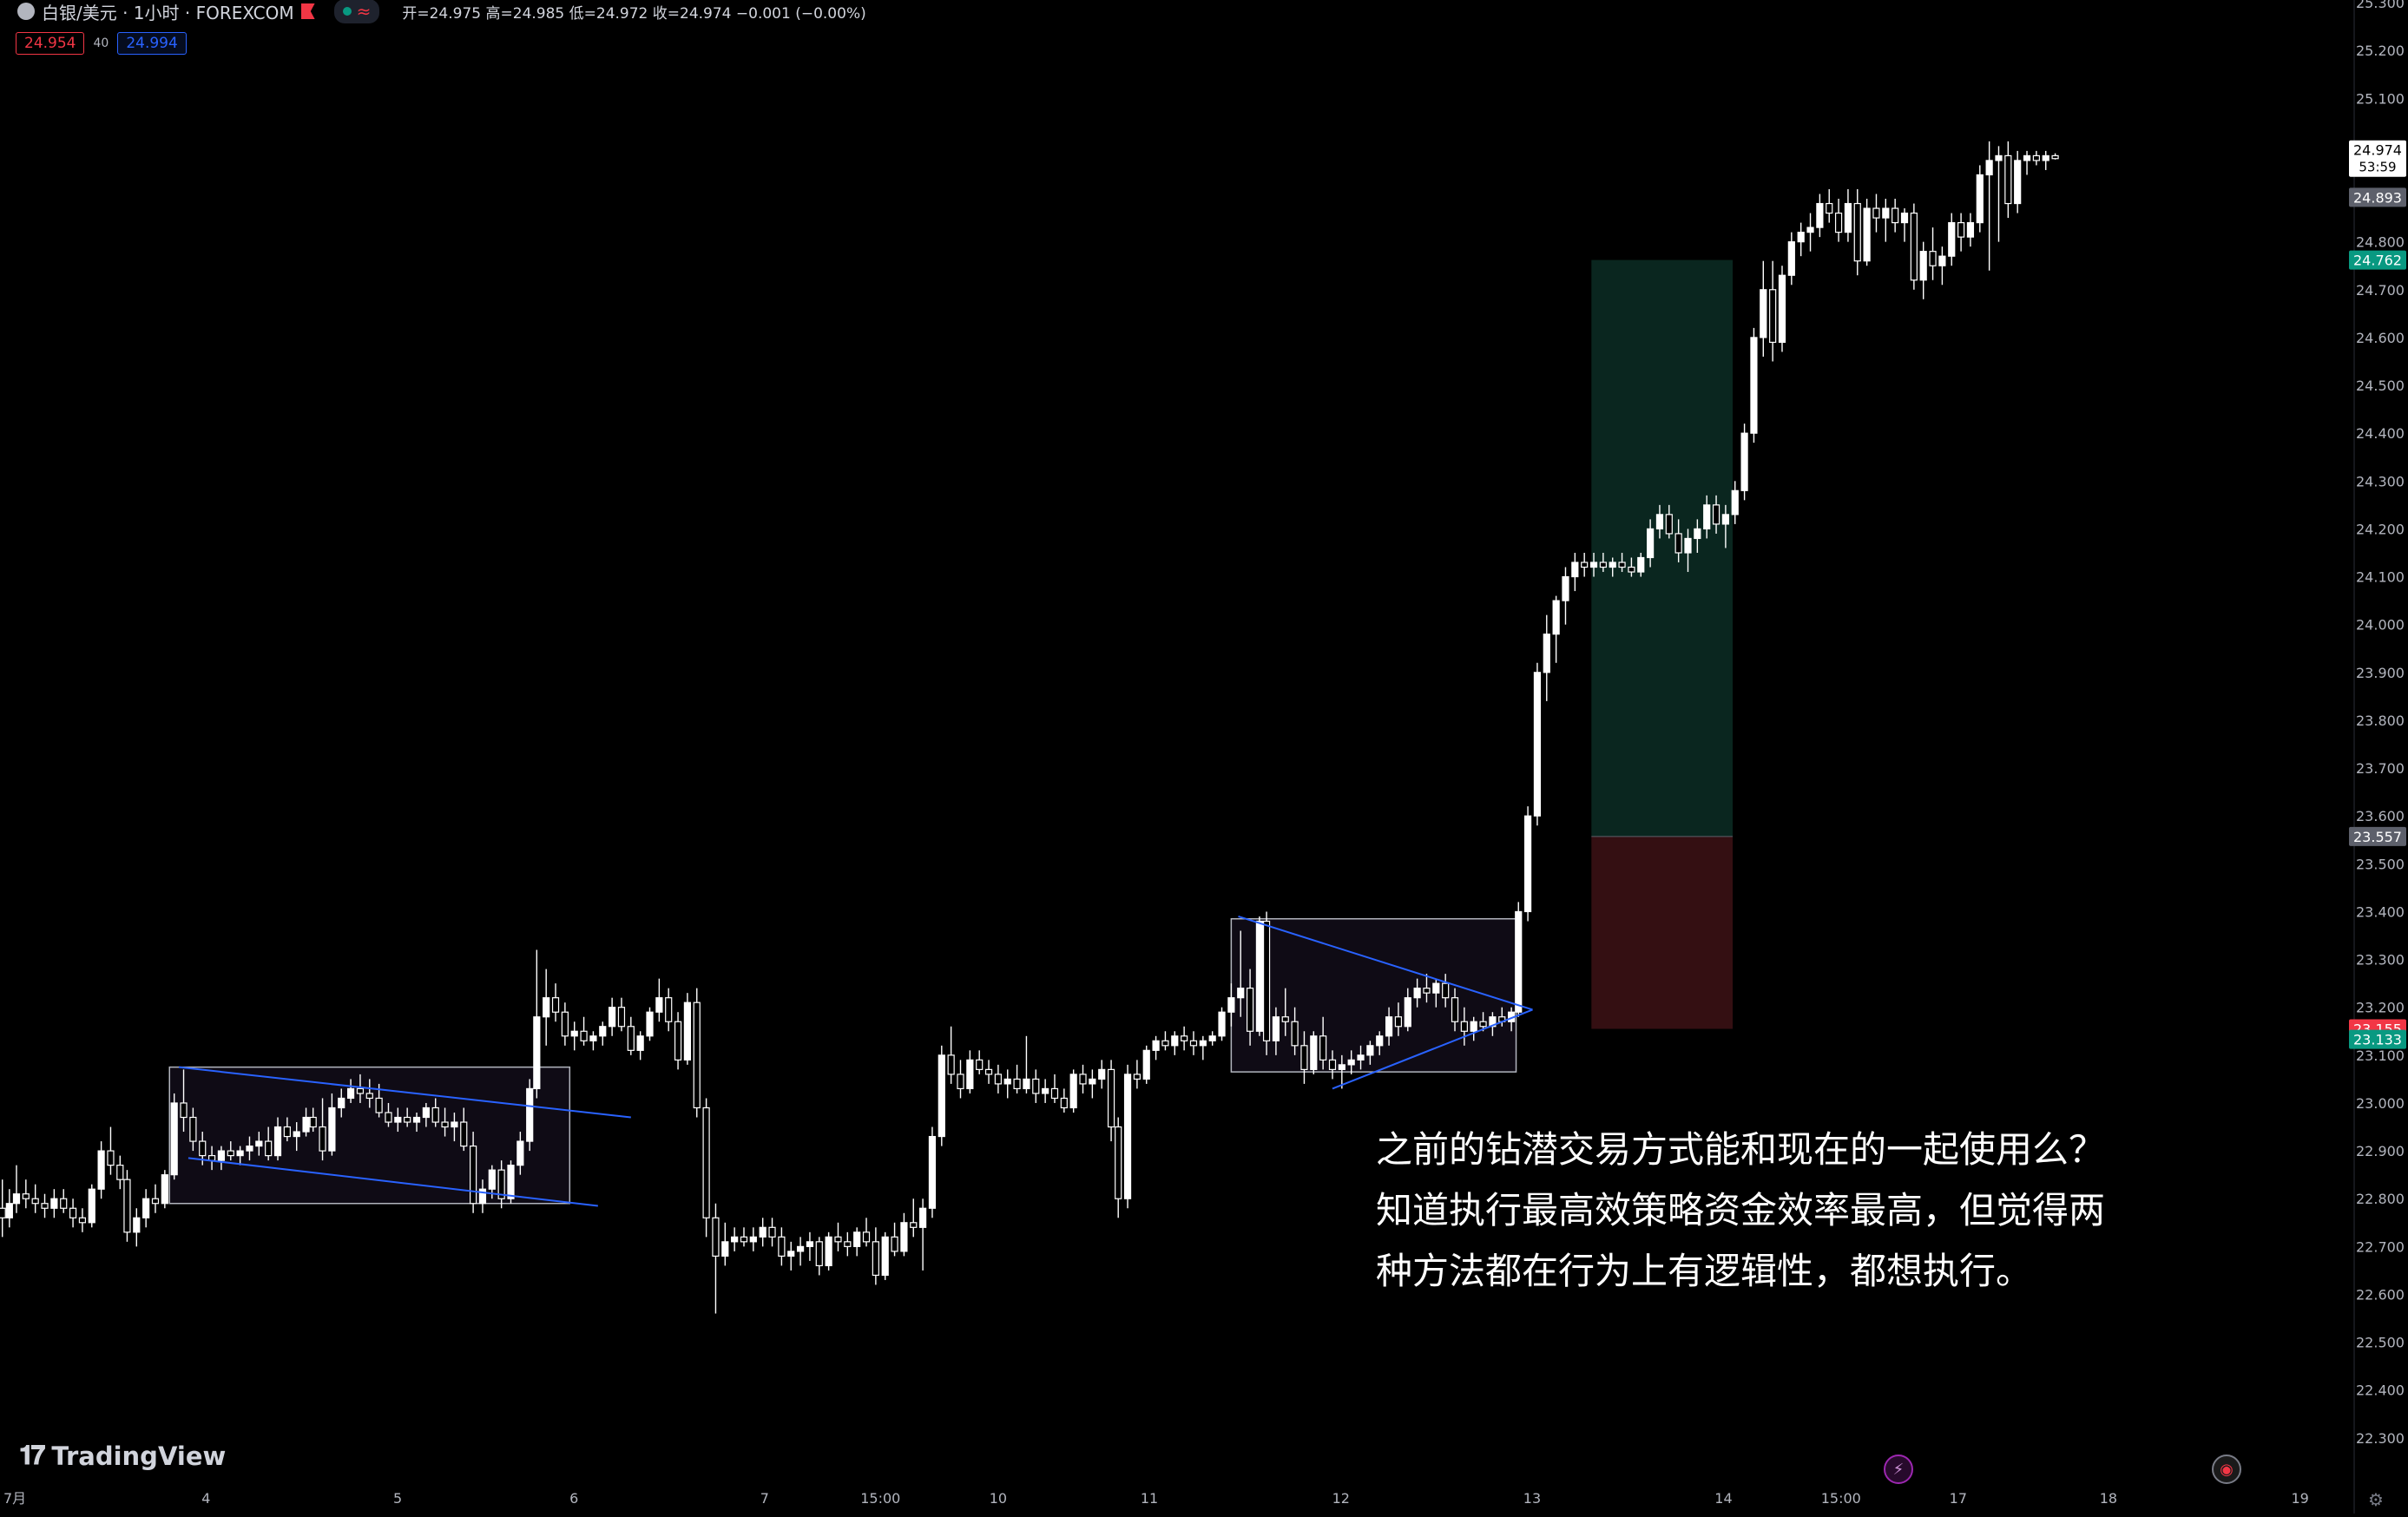  Describe the element at coordinates (2380, 433) in the screenshot. I see `price-tick-label: 24.400` at that location.